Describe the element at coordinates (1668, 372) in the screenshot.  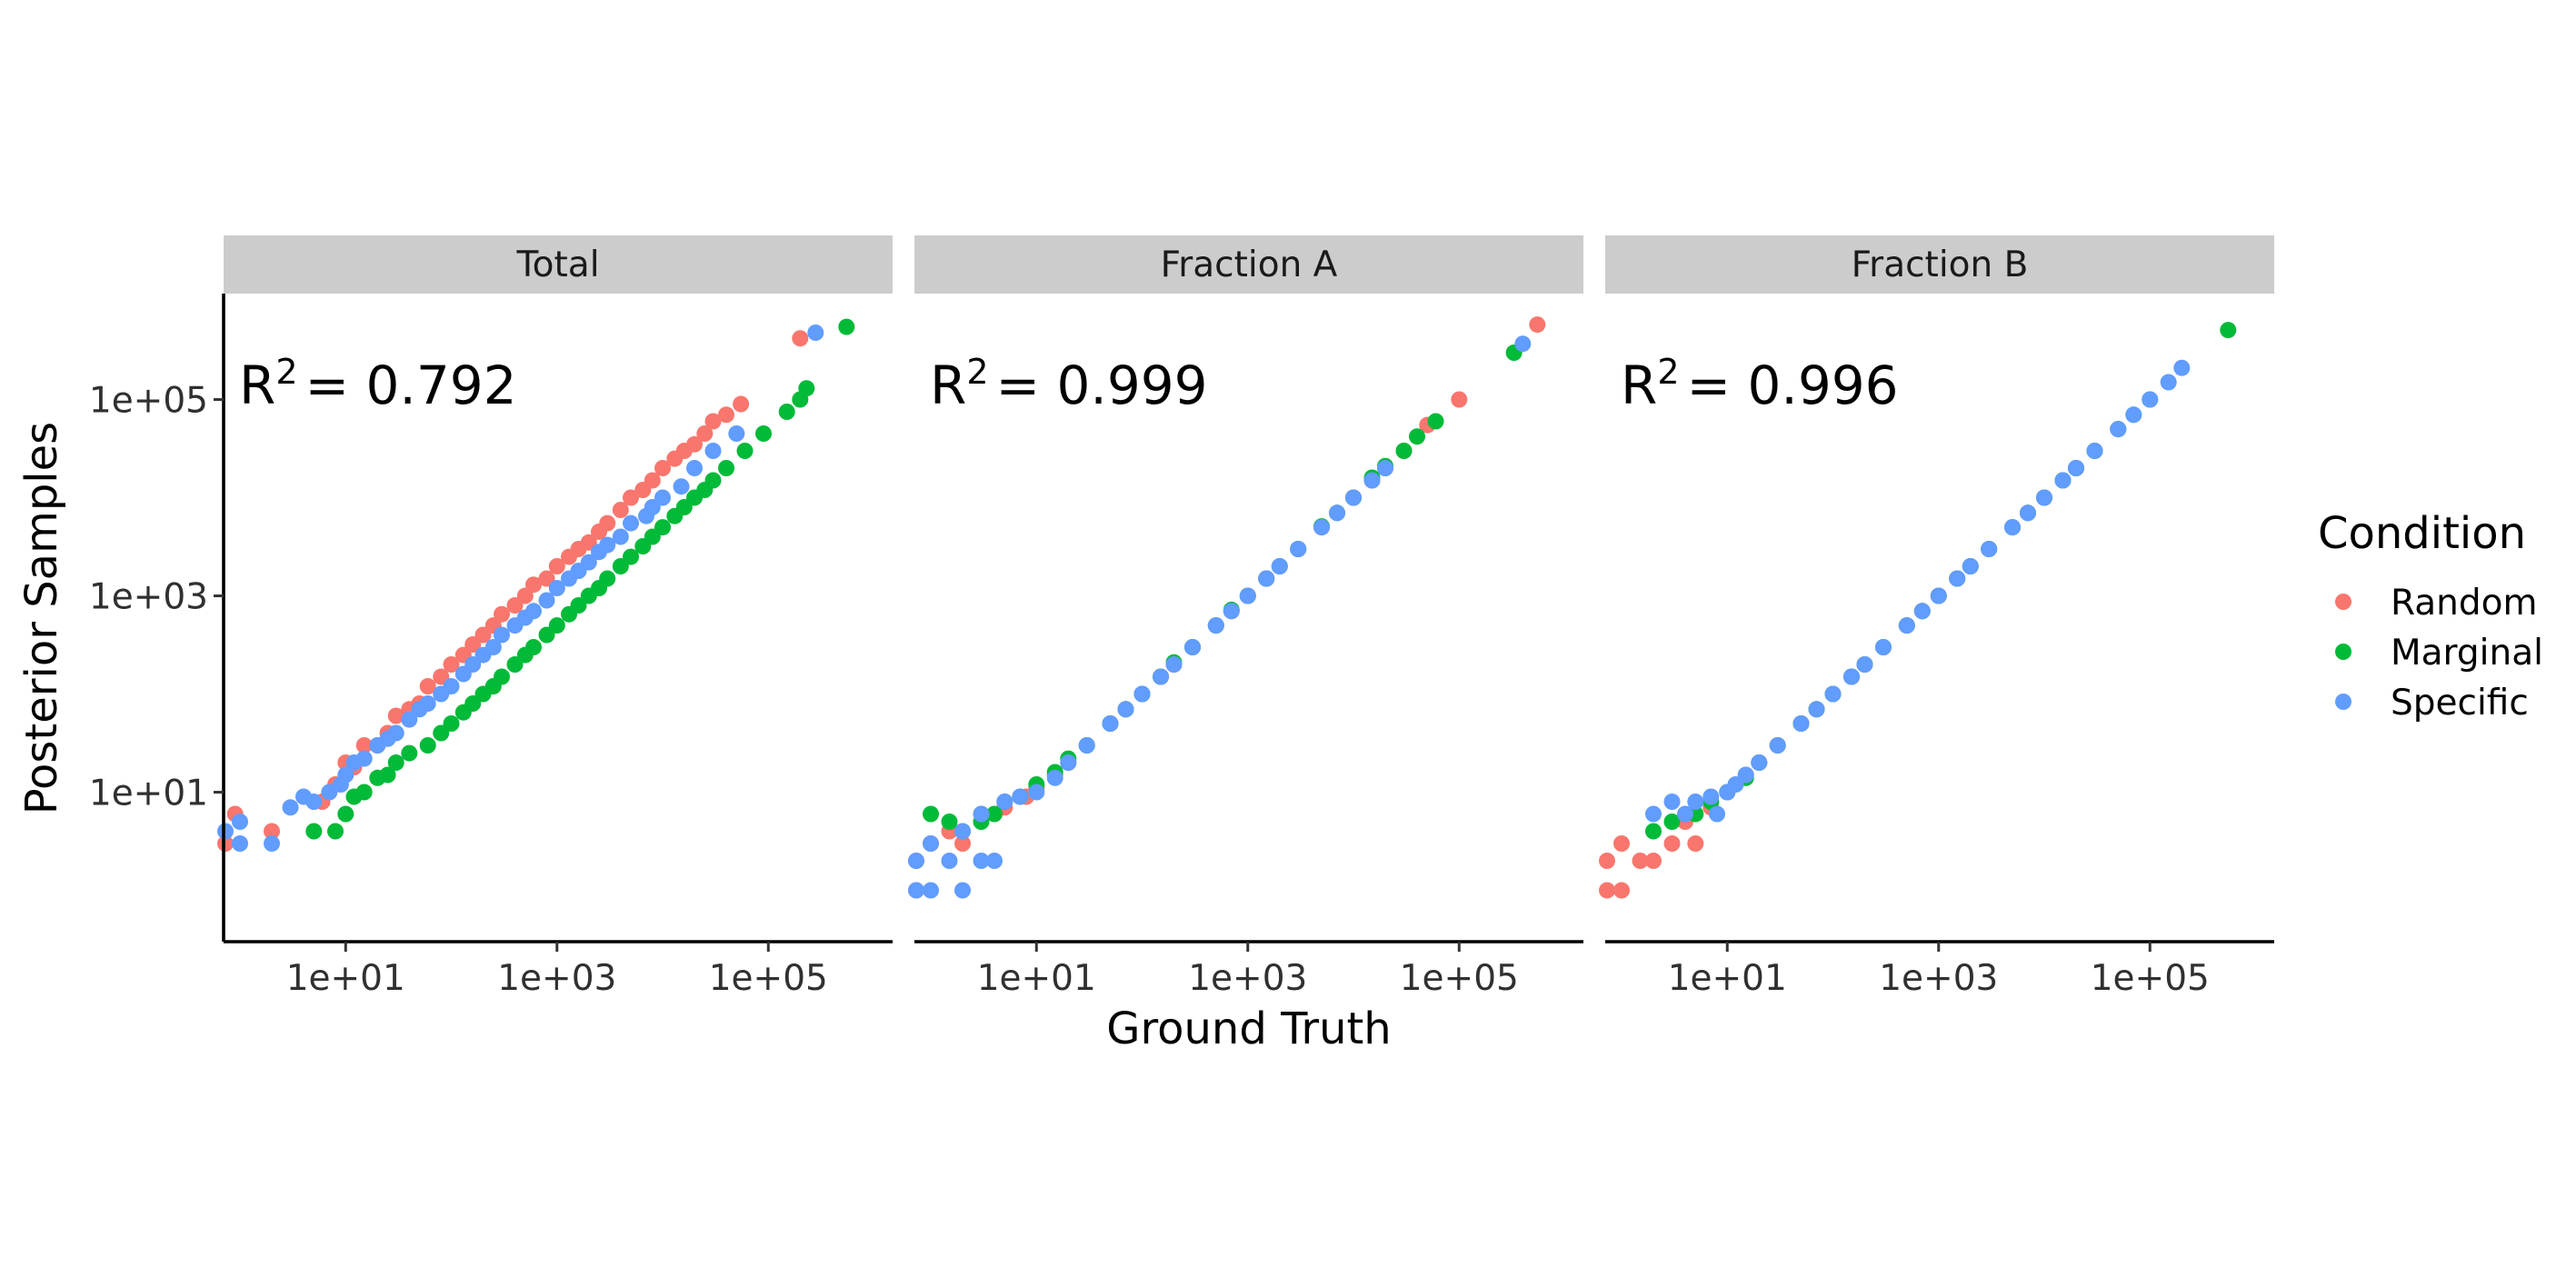
I see `r-squared-superscript: 2` at that location.